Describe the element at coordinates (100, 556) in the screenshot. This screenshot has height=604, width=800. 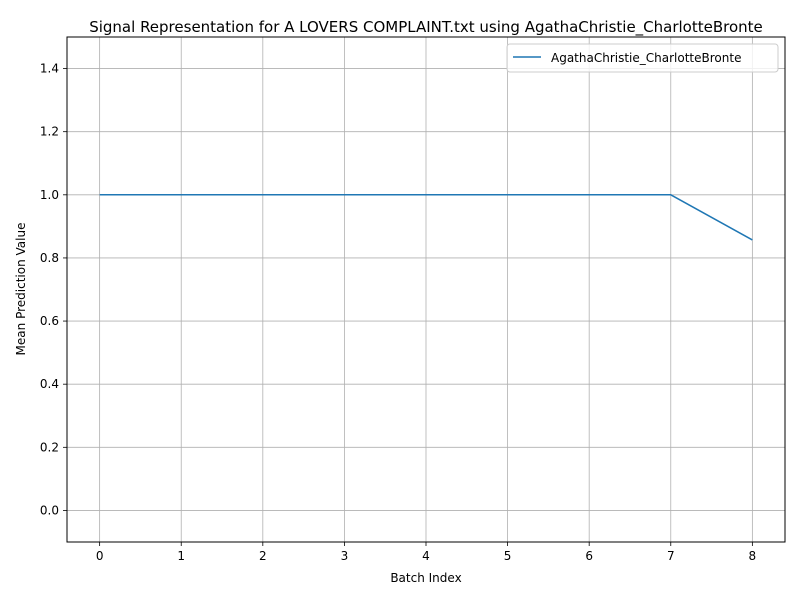
I see `x-tick-label: 0` at that location.